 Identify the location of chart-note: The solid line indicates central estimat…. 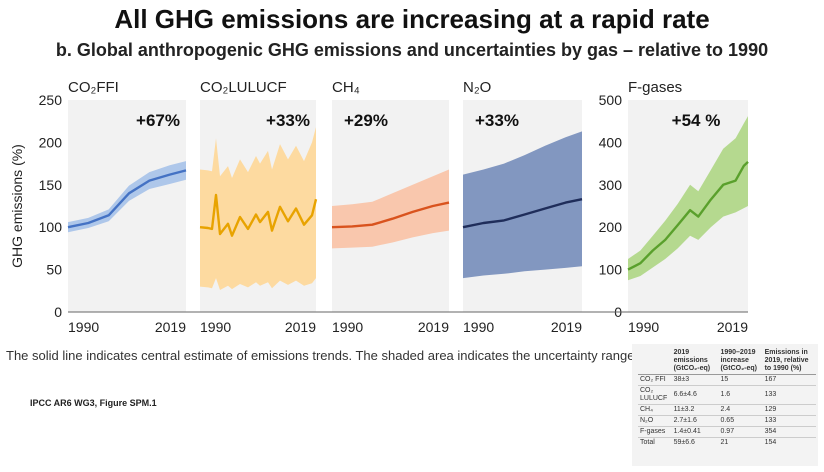
(322, 355).